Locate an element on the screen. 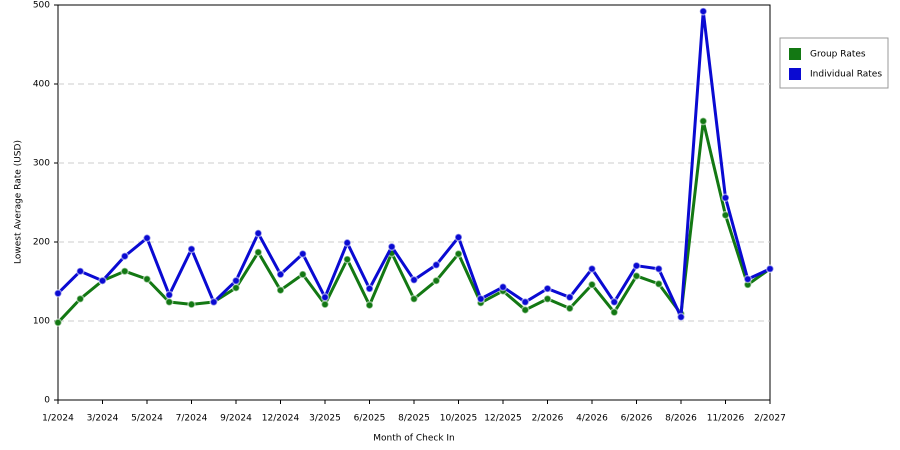  x-tick-label: 5/2024 is located at coordinates (147, 419).